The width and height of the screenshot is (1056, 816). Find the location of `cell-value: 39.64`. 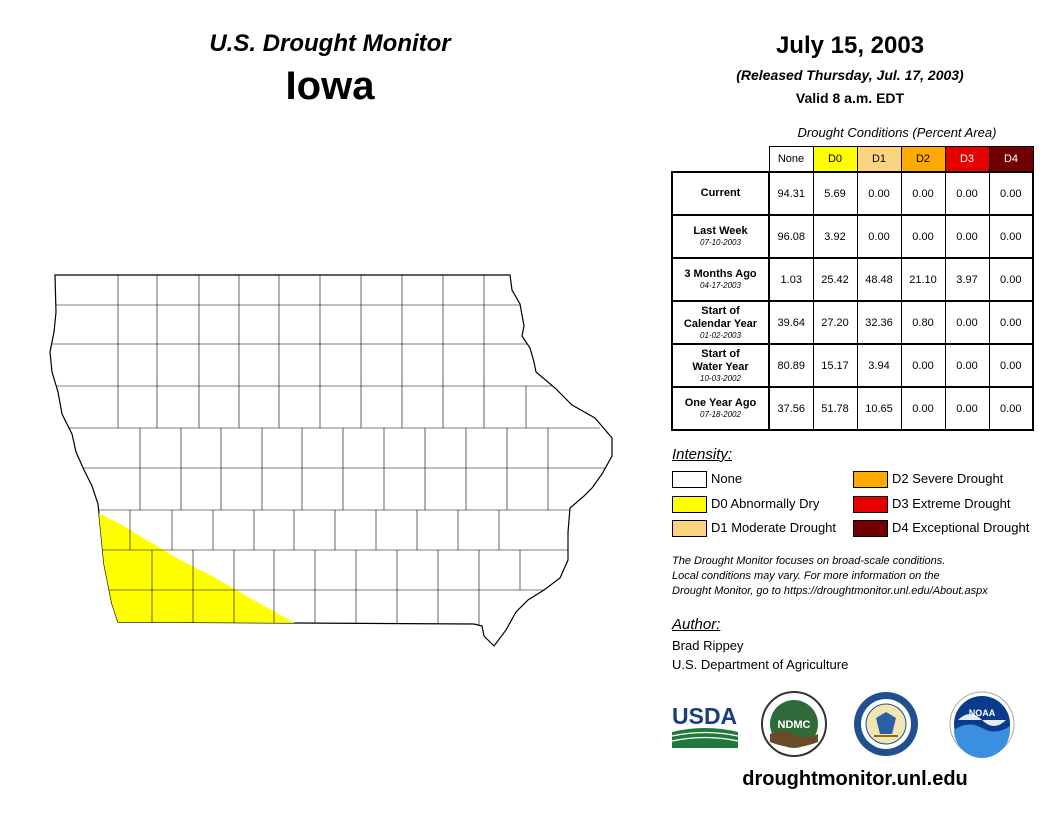

cell-value: 39.64 is located at coordinates (791, 322).